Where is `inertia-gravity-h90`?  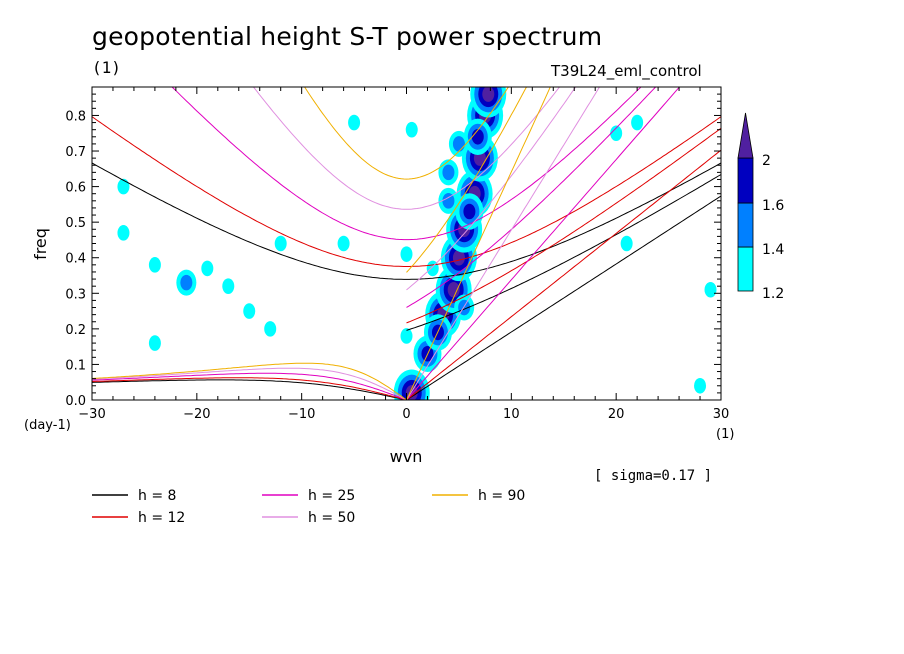 inertia-gravity-h90 is located at coordinates (406, 133).